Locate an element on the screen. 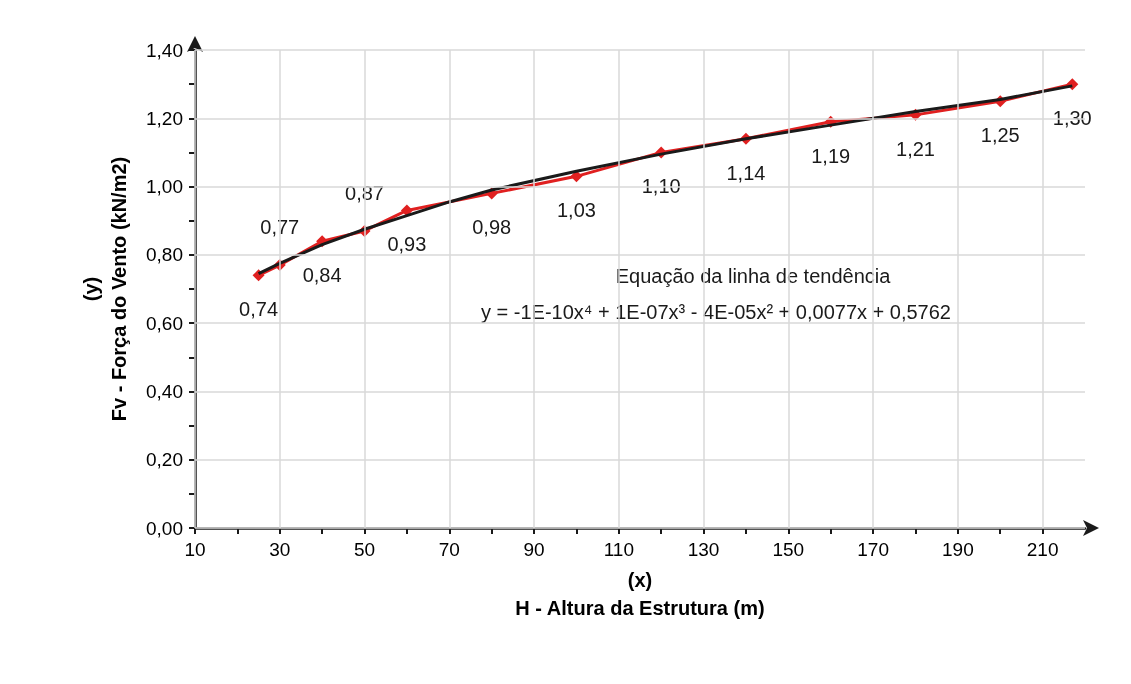 The width and height of the screenshot is (1131, 684). data-label: 1,10 is located at coordinates (661, 186).